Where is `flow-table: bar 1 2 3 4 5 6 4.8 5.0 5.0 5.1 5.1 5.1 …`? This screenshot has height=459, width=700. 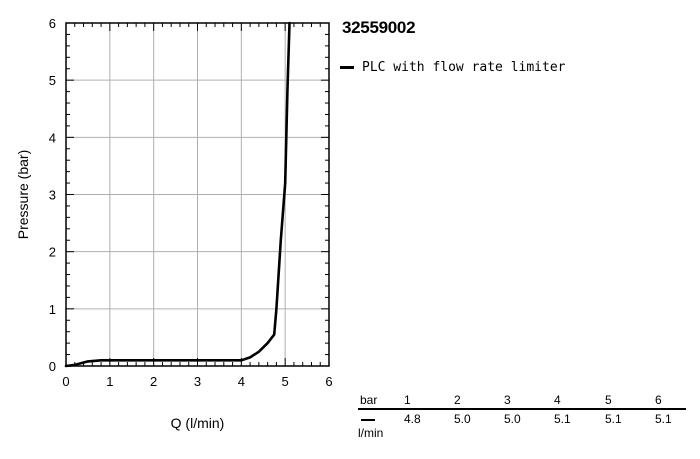 flow-table: bar 1 2 3 4 5 6 4.8 5.0 5.0 5.1 5.1 5.1 … is located at coordinates (522, 416).